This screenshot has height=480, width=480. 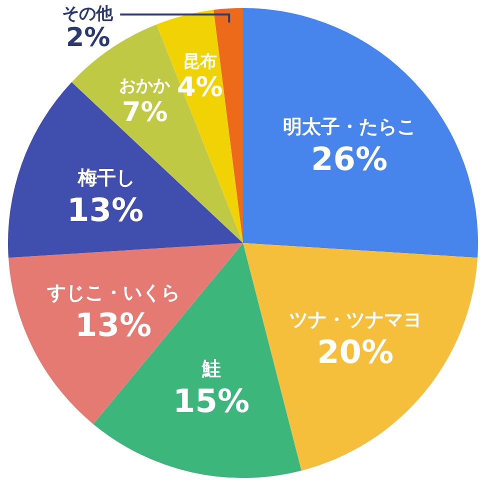 What do you see at coordinates (355, 320) in the screenshot?
I see `slice-label: ツナ・ツナマヨ` at bounding box center [355, 320].